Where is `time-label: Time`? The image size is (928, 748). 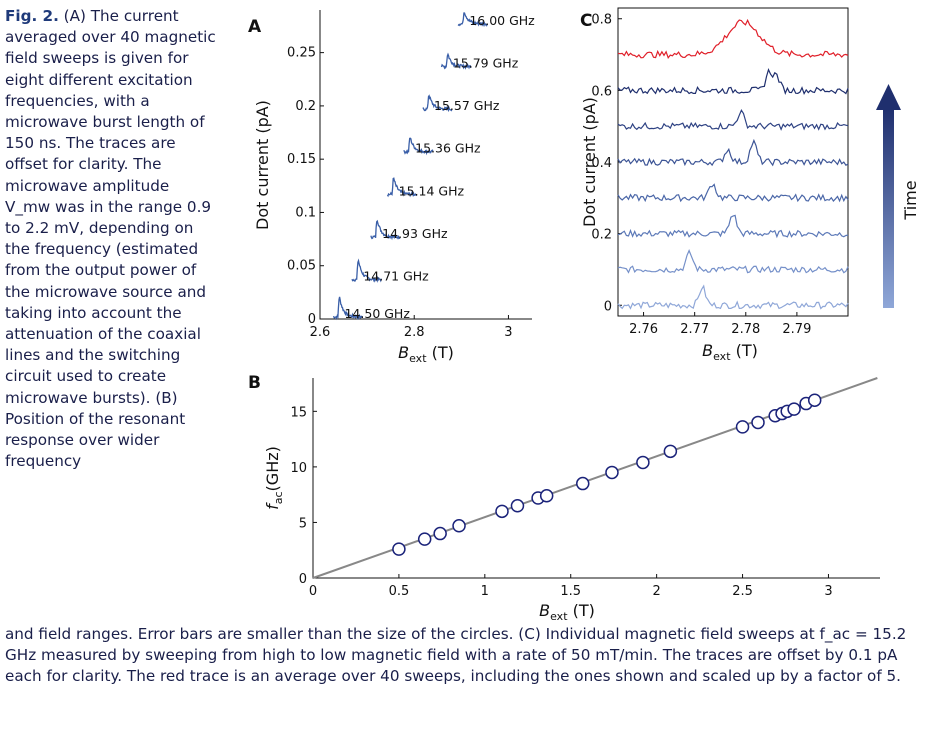 time-label: Time is located at coordinates (910, 200).